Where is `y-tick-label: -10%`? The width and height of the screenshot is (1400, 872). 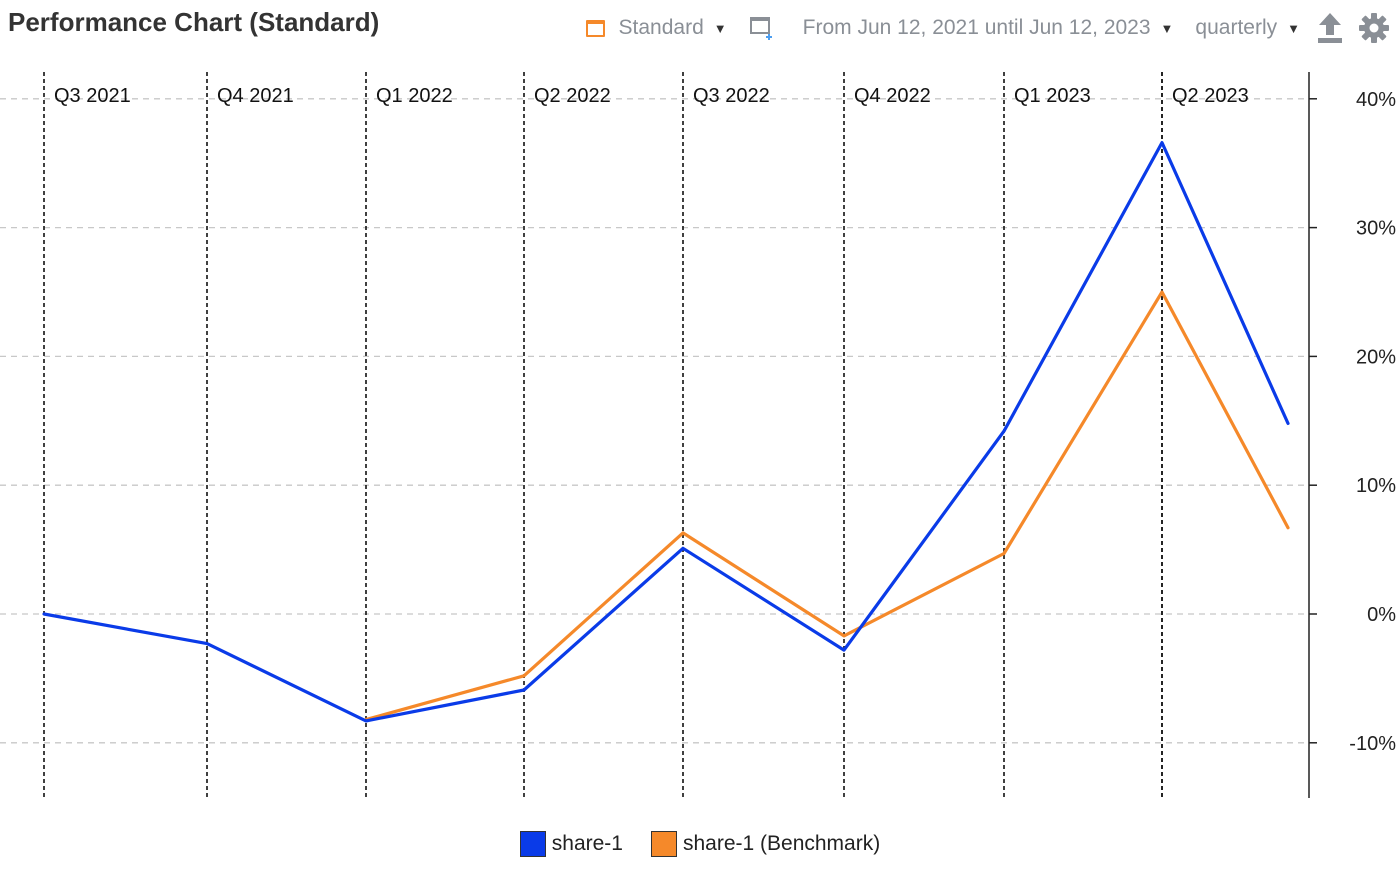
y-tick-label: -10% is located at coordinates (1372, 744).